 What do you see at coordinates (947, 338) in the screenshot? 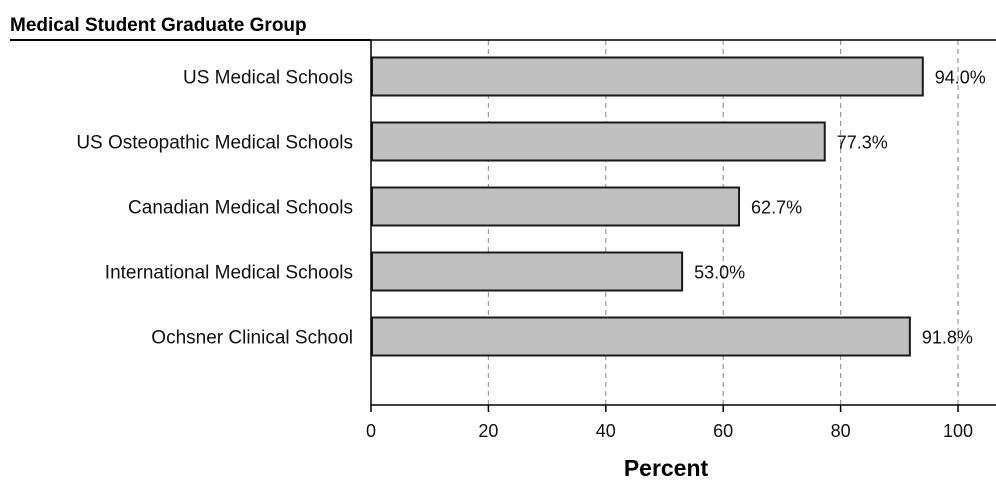
I see `value-label: 91.8%` at bounding box center [947, 338].